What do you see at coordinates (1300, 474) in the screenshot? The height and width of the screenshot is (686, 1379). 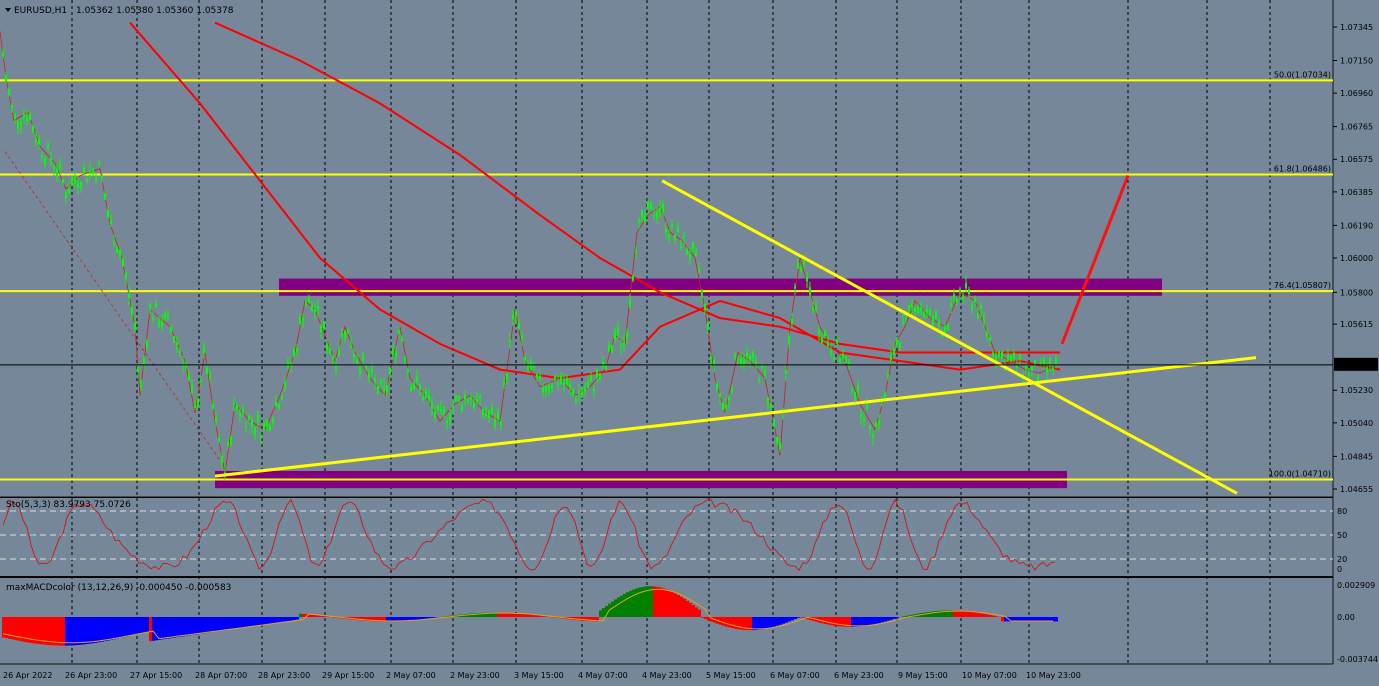 I see `fib-label: 100.0(1.04710)` at bounding box center [1300, 474].